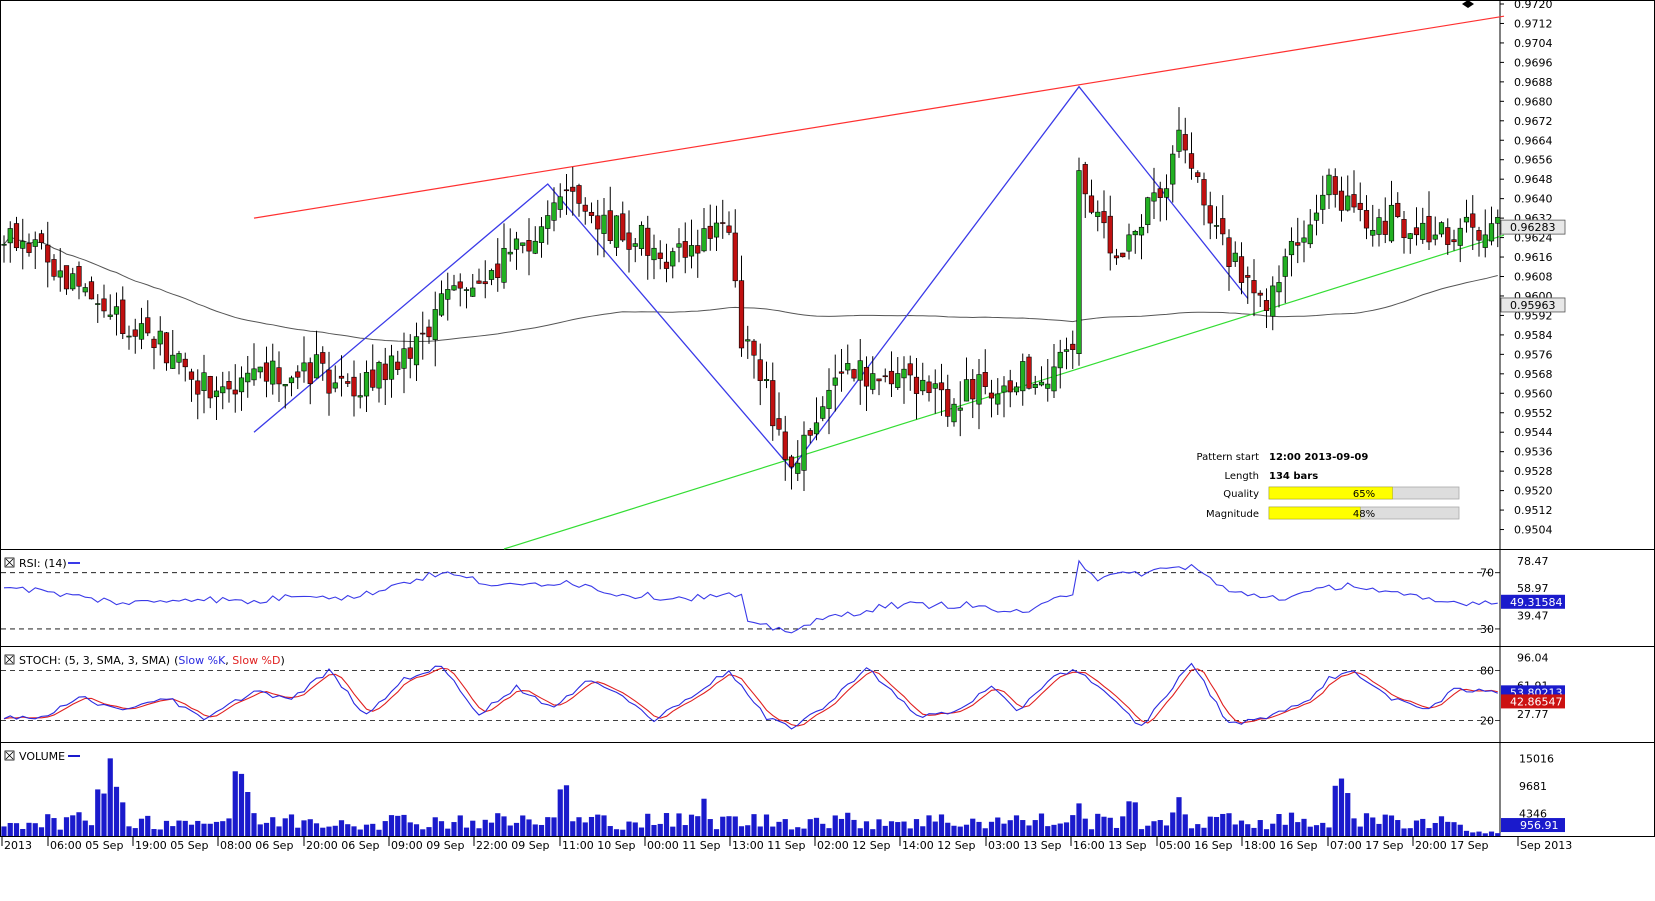 Image resolution: width=1655 pixels, height=901 pixels. I want to click on pattern-info-label: Pattern start, so click(1228, 457).